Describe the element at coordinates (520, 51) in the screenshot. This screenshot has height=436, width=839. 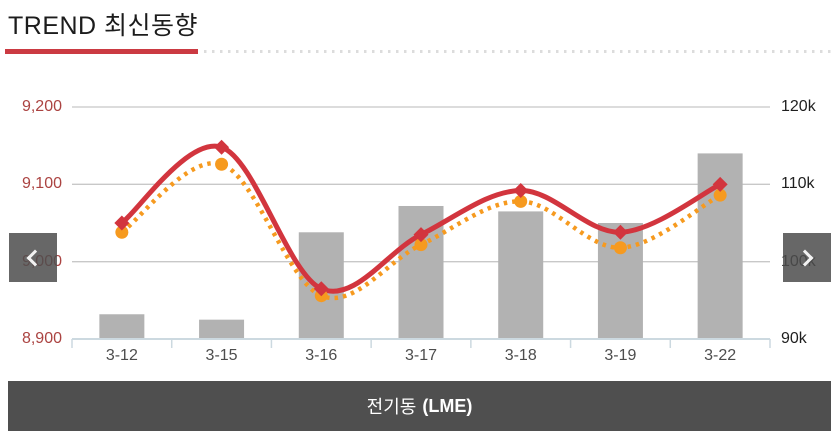
I see `title-underline-dotted` at that location.